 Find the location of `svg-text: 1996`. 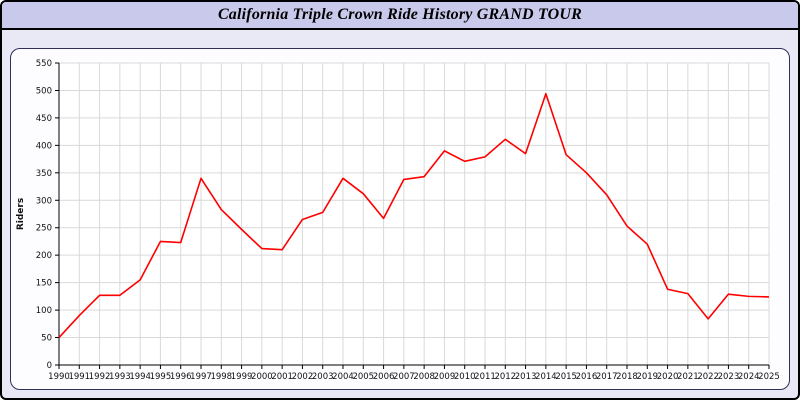

svg-text: 1996 is located at coordinates (181, 377).